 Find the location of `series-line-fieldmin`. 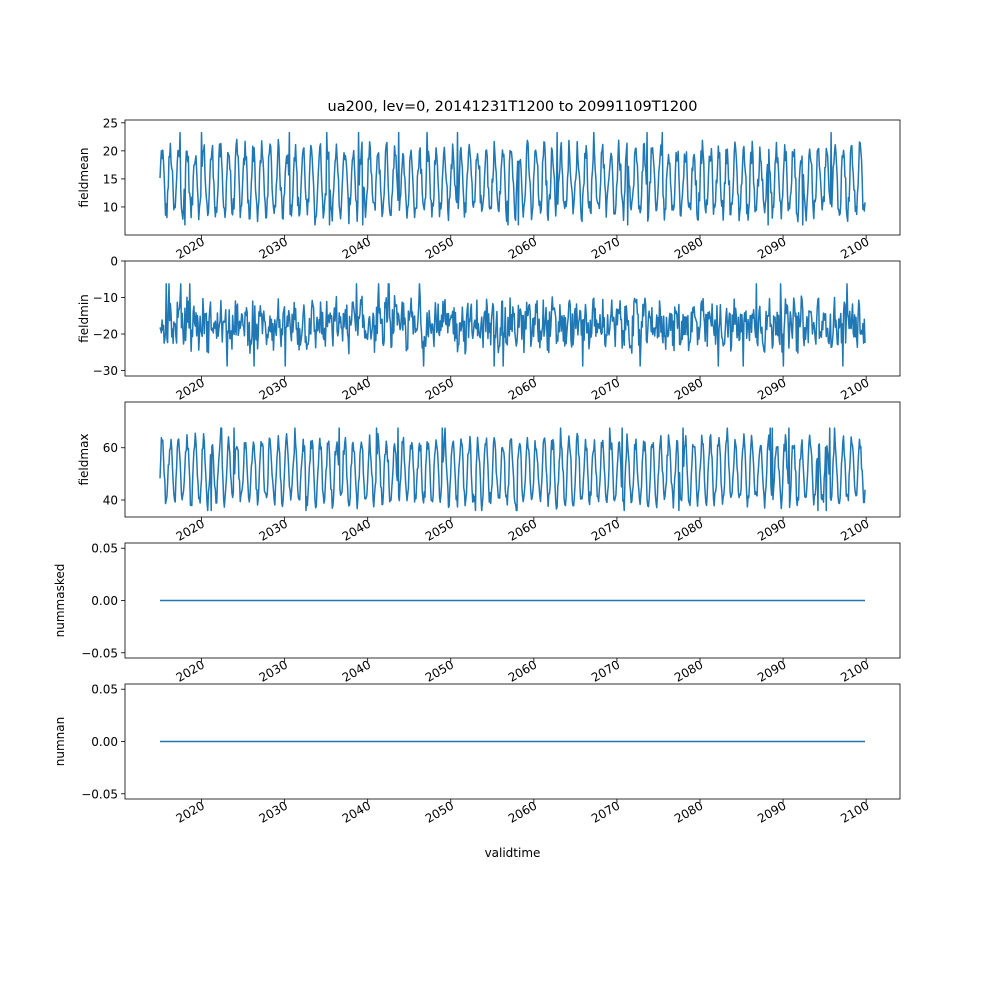

series-line-fieldmin is located at coordinates (512, 325).